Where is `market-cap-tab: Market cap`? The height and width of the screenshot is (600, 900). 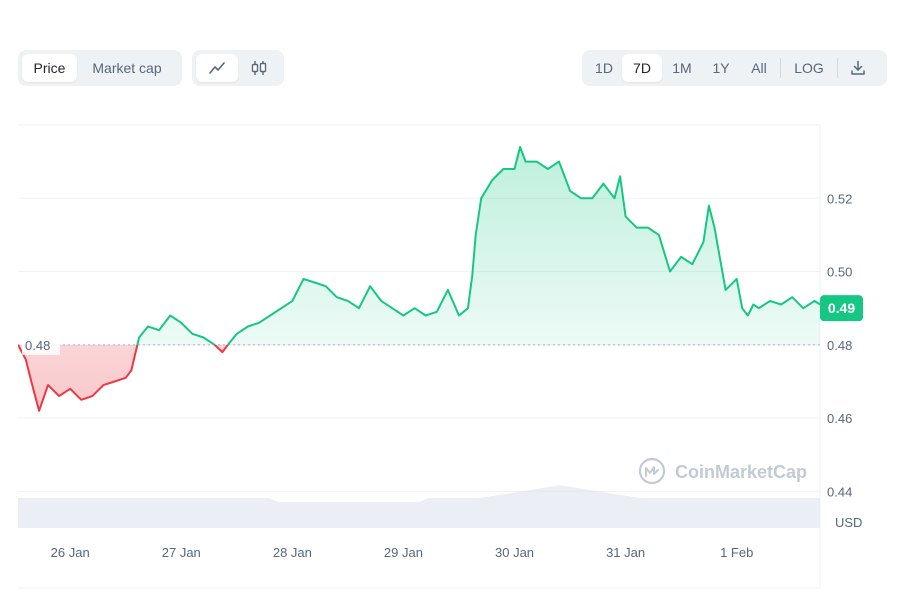 market-cap-tab: Market cap is located at coordinates (127, 68).